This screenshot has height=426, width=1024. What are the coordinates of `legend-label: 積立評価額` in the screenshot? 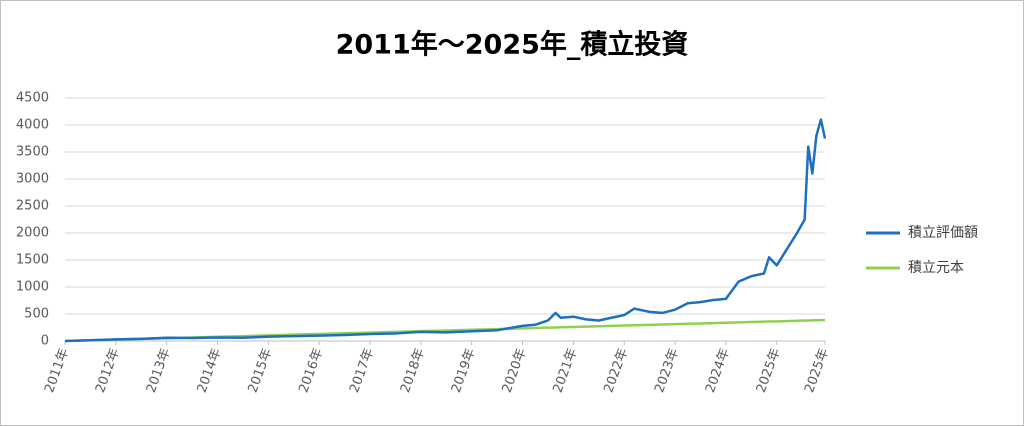 It's located at (943, 233).